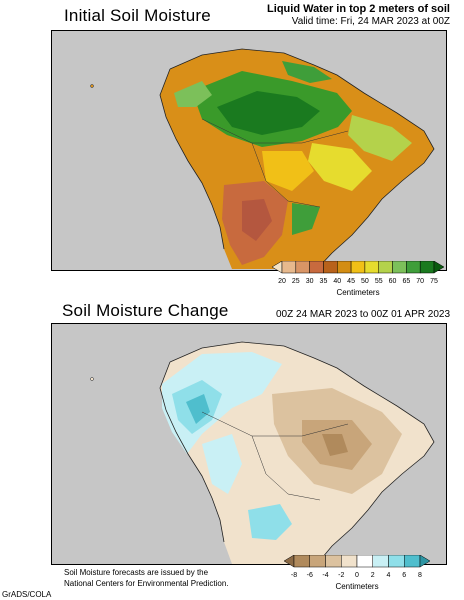 This screenshot has height=600, width=464. I want to click on top-legend-tick-label: 50, so click(365, 281).